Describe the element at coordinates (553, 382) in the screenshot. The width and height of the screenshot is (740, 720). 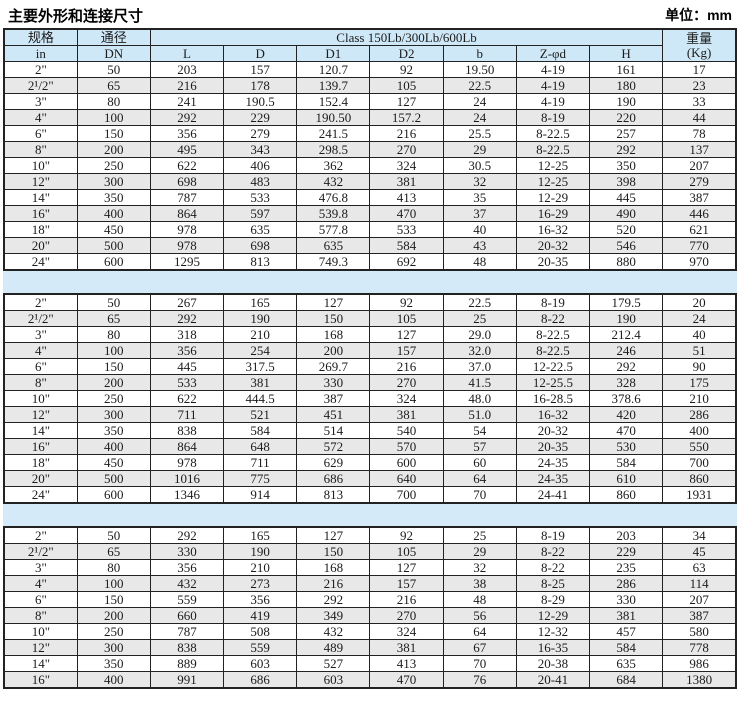
I see `table-cell: 12-25.5` at that location.